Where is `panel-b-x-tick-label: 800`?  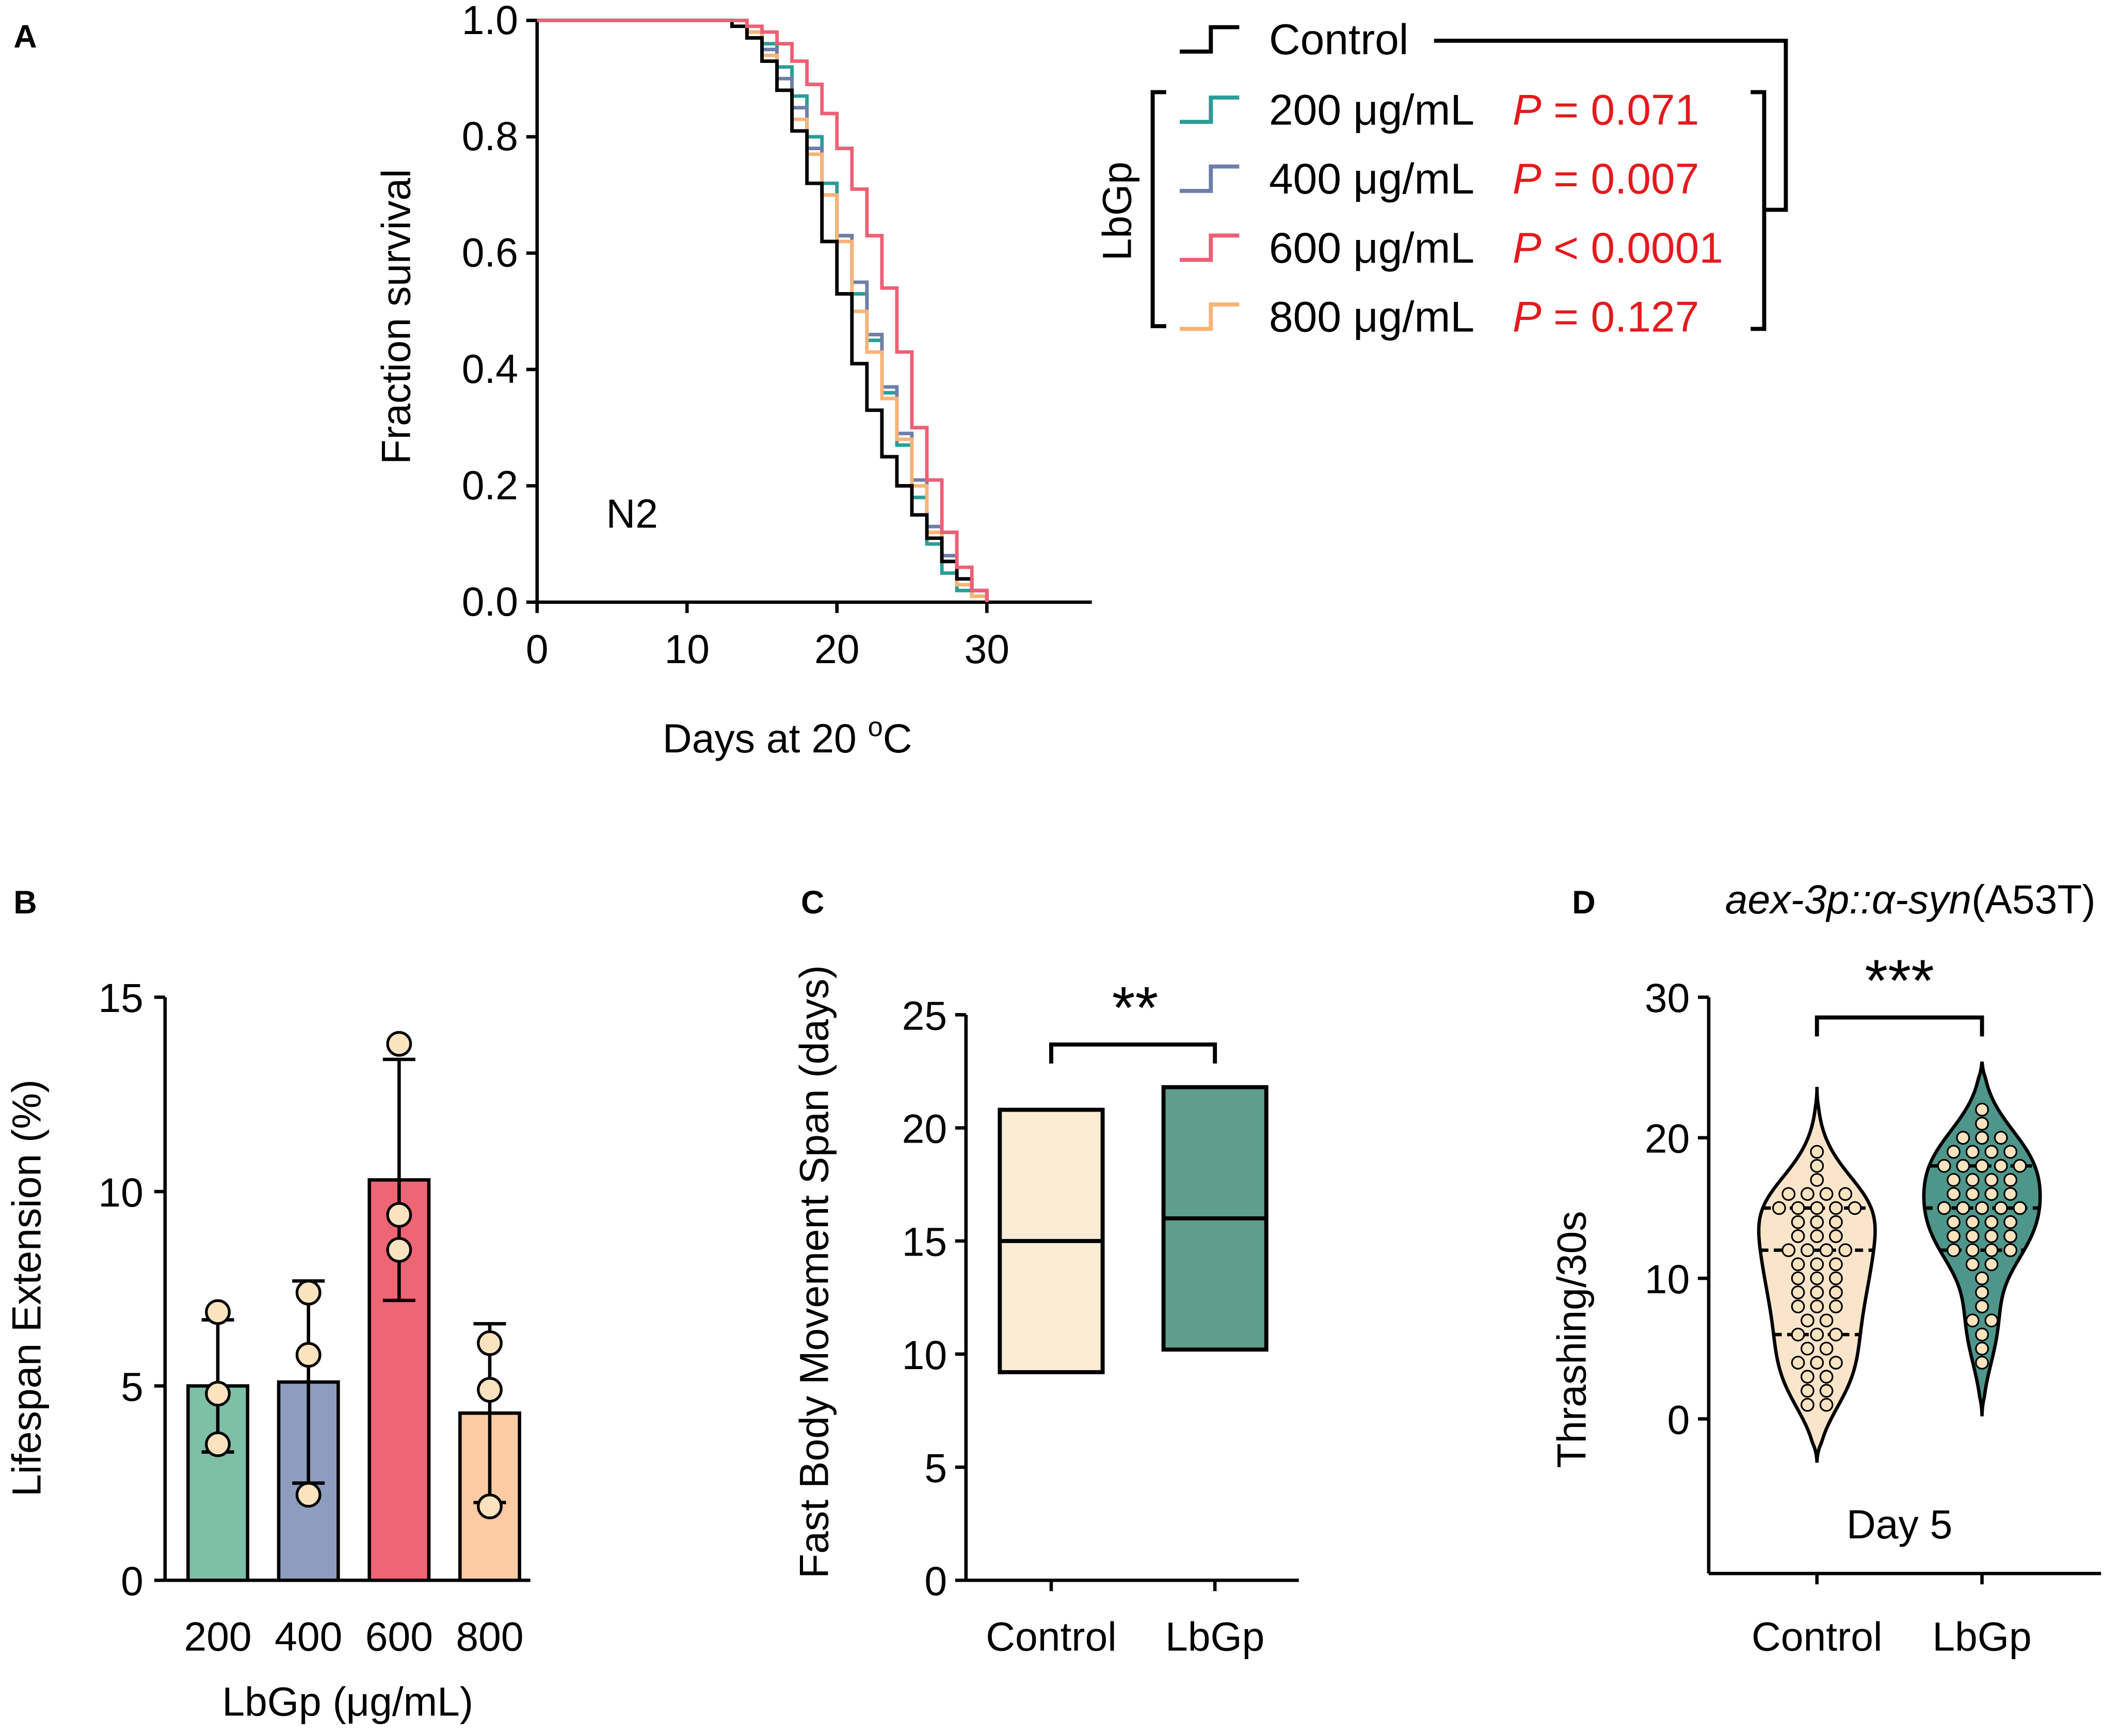
panel-b-x-tick-label: 800 is located at coordinates (489, 1637).